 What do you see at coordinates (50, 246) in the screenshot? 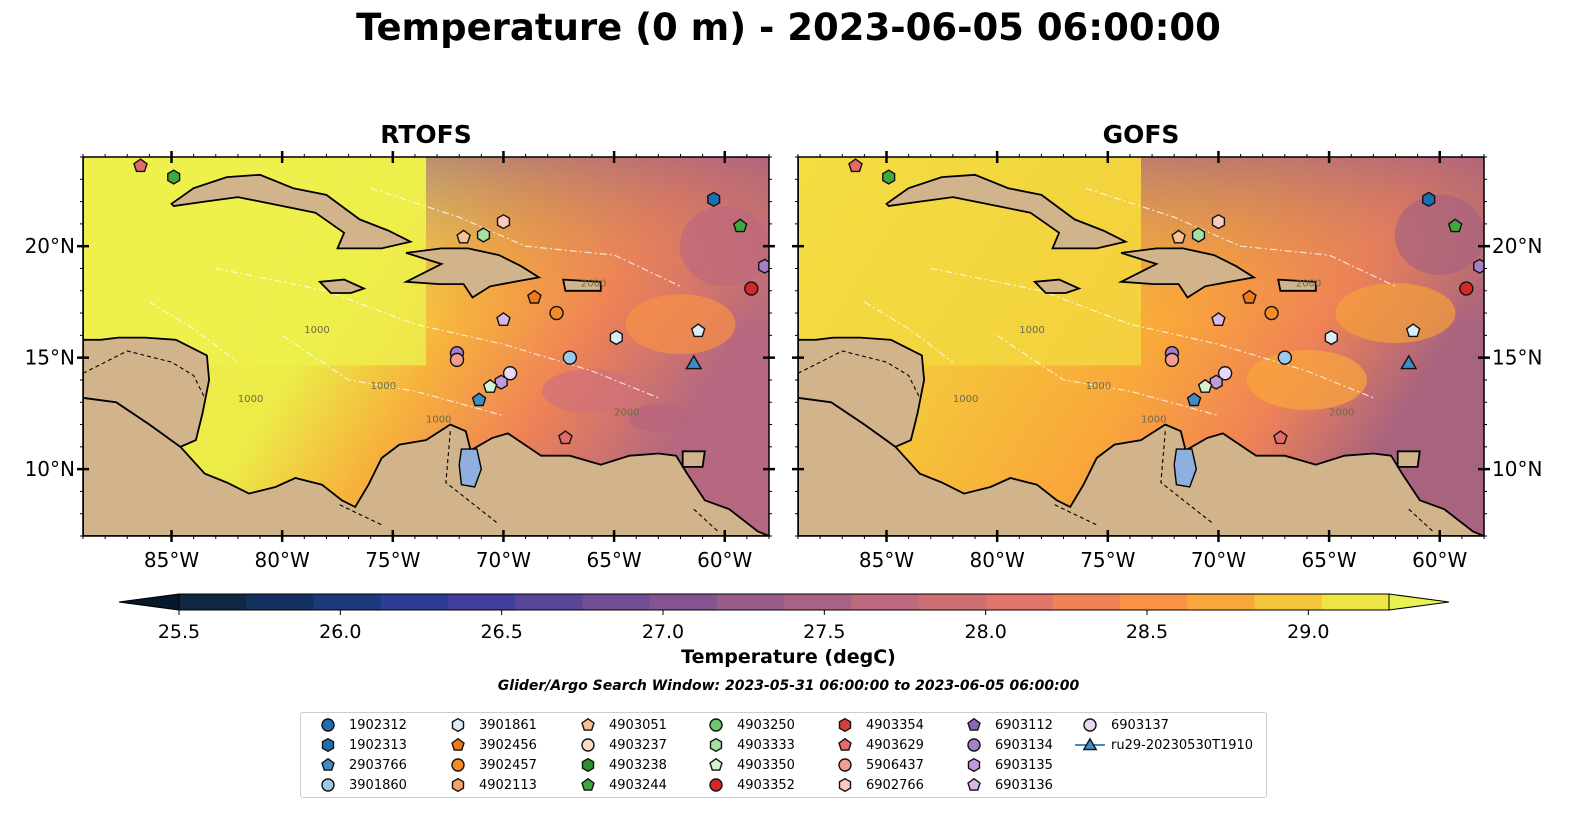
I see `y-tick-label: 20°N` at bounding box center [50, 246].